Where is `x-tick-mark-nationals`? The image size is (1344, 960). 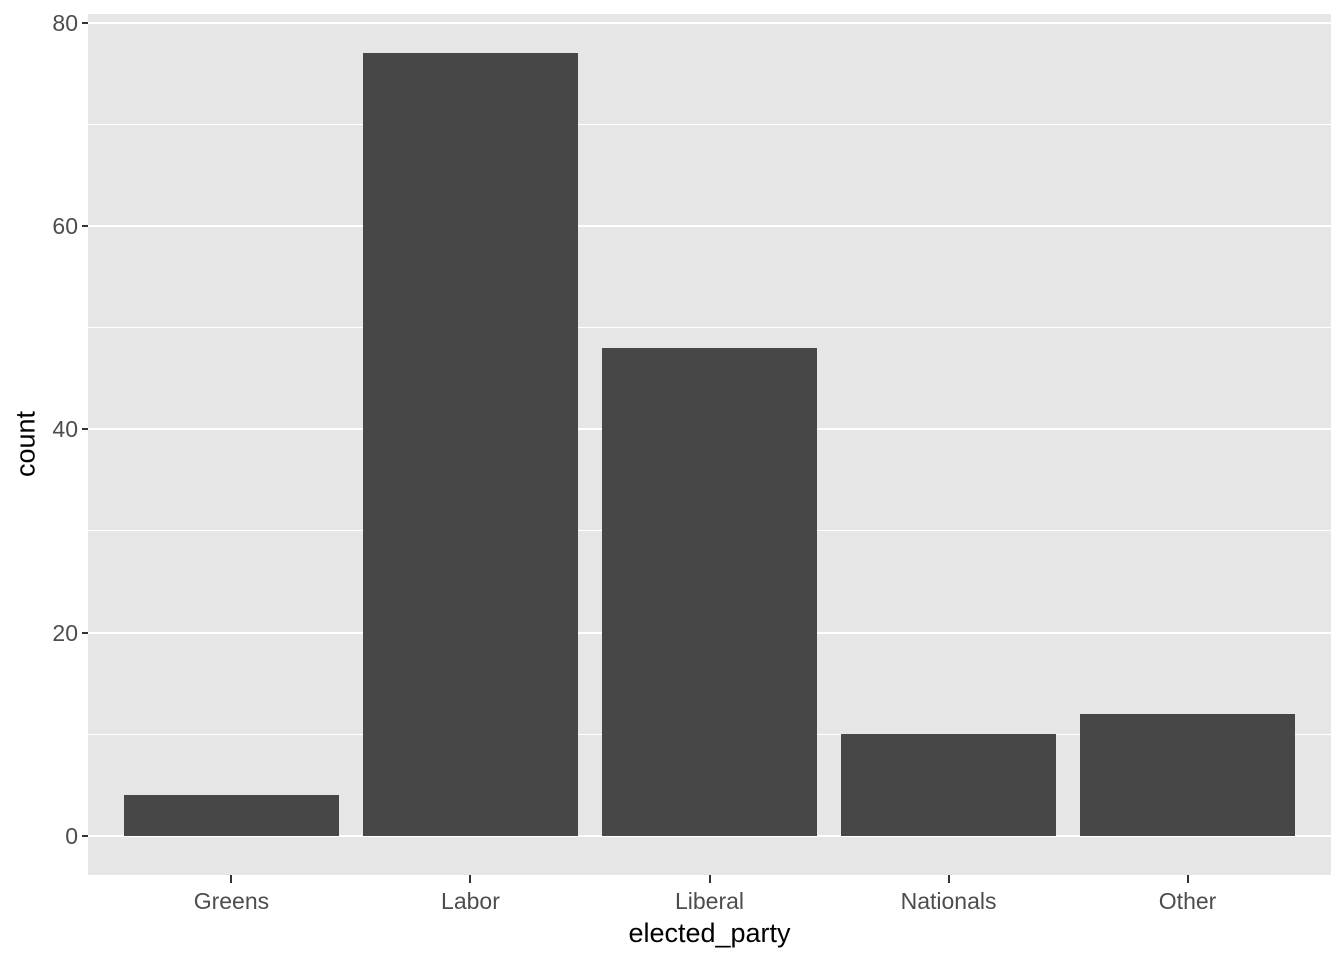 x-tick-mark-nationals is located at coordinates (948, 879).